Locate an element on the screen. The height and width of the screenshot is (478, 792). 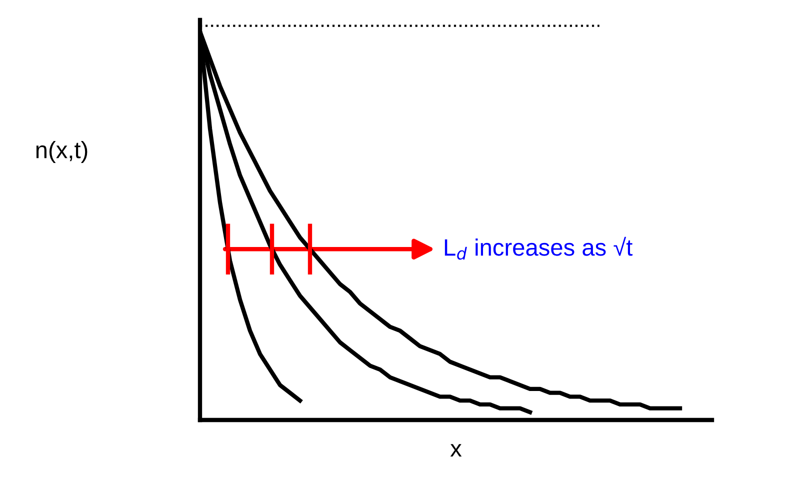
annotation: L$_{d}$ increases as √t is located at coordinates (538, 248).